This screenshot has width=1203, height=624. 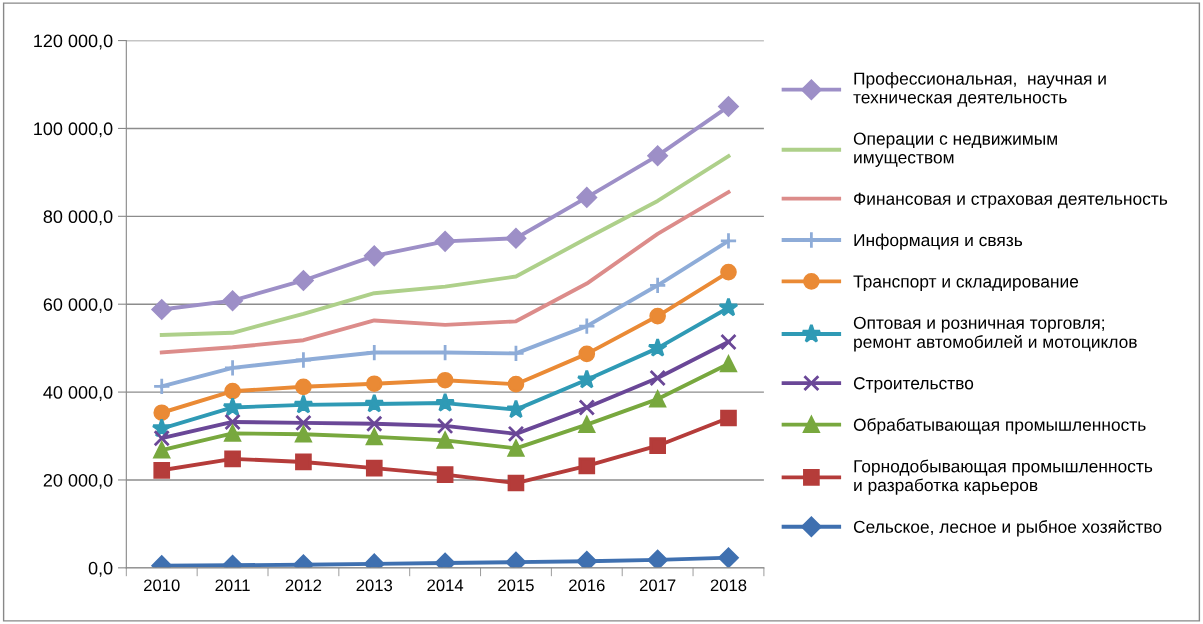 I want to click on x-tick-label: 2012, so click(x=303, y=585).